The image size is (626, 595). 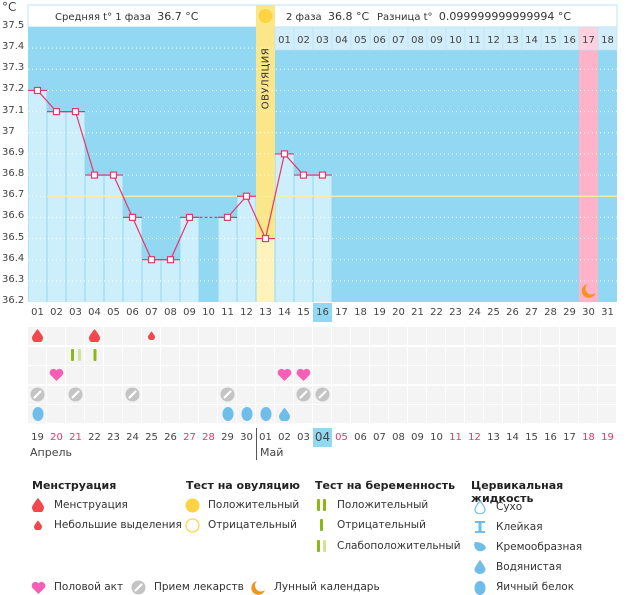 What do you see at coordinates (56, 437) in the screenshot?
I see `calendar-date: 20` at bounding box center [56, 437].